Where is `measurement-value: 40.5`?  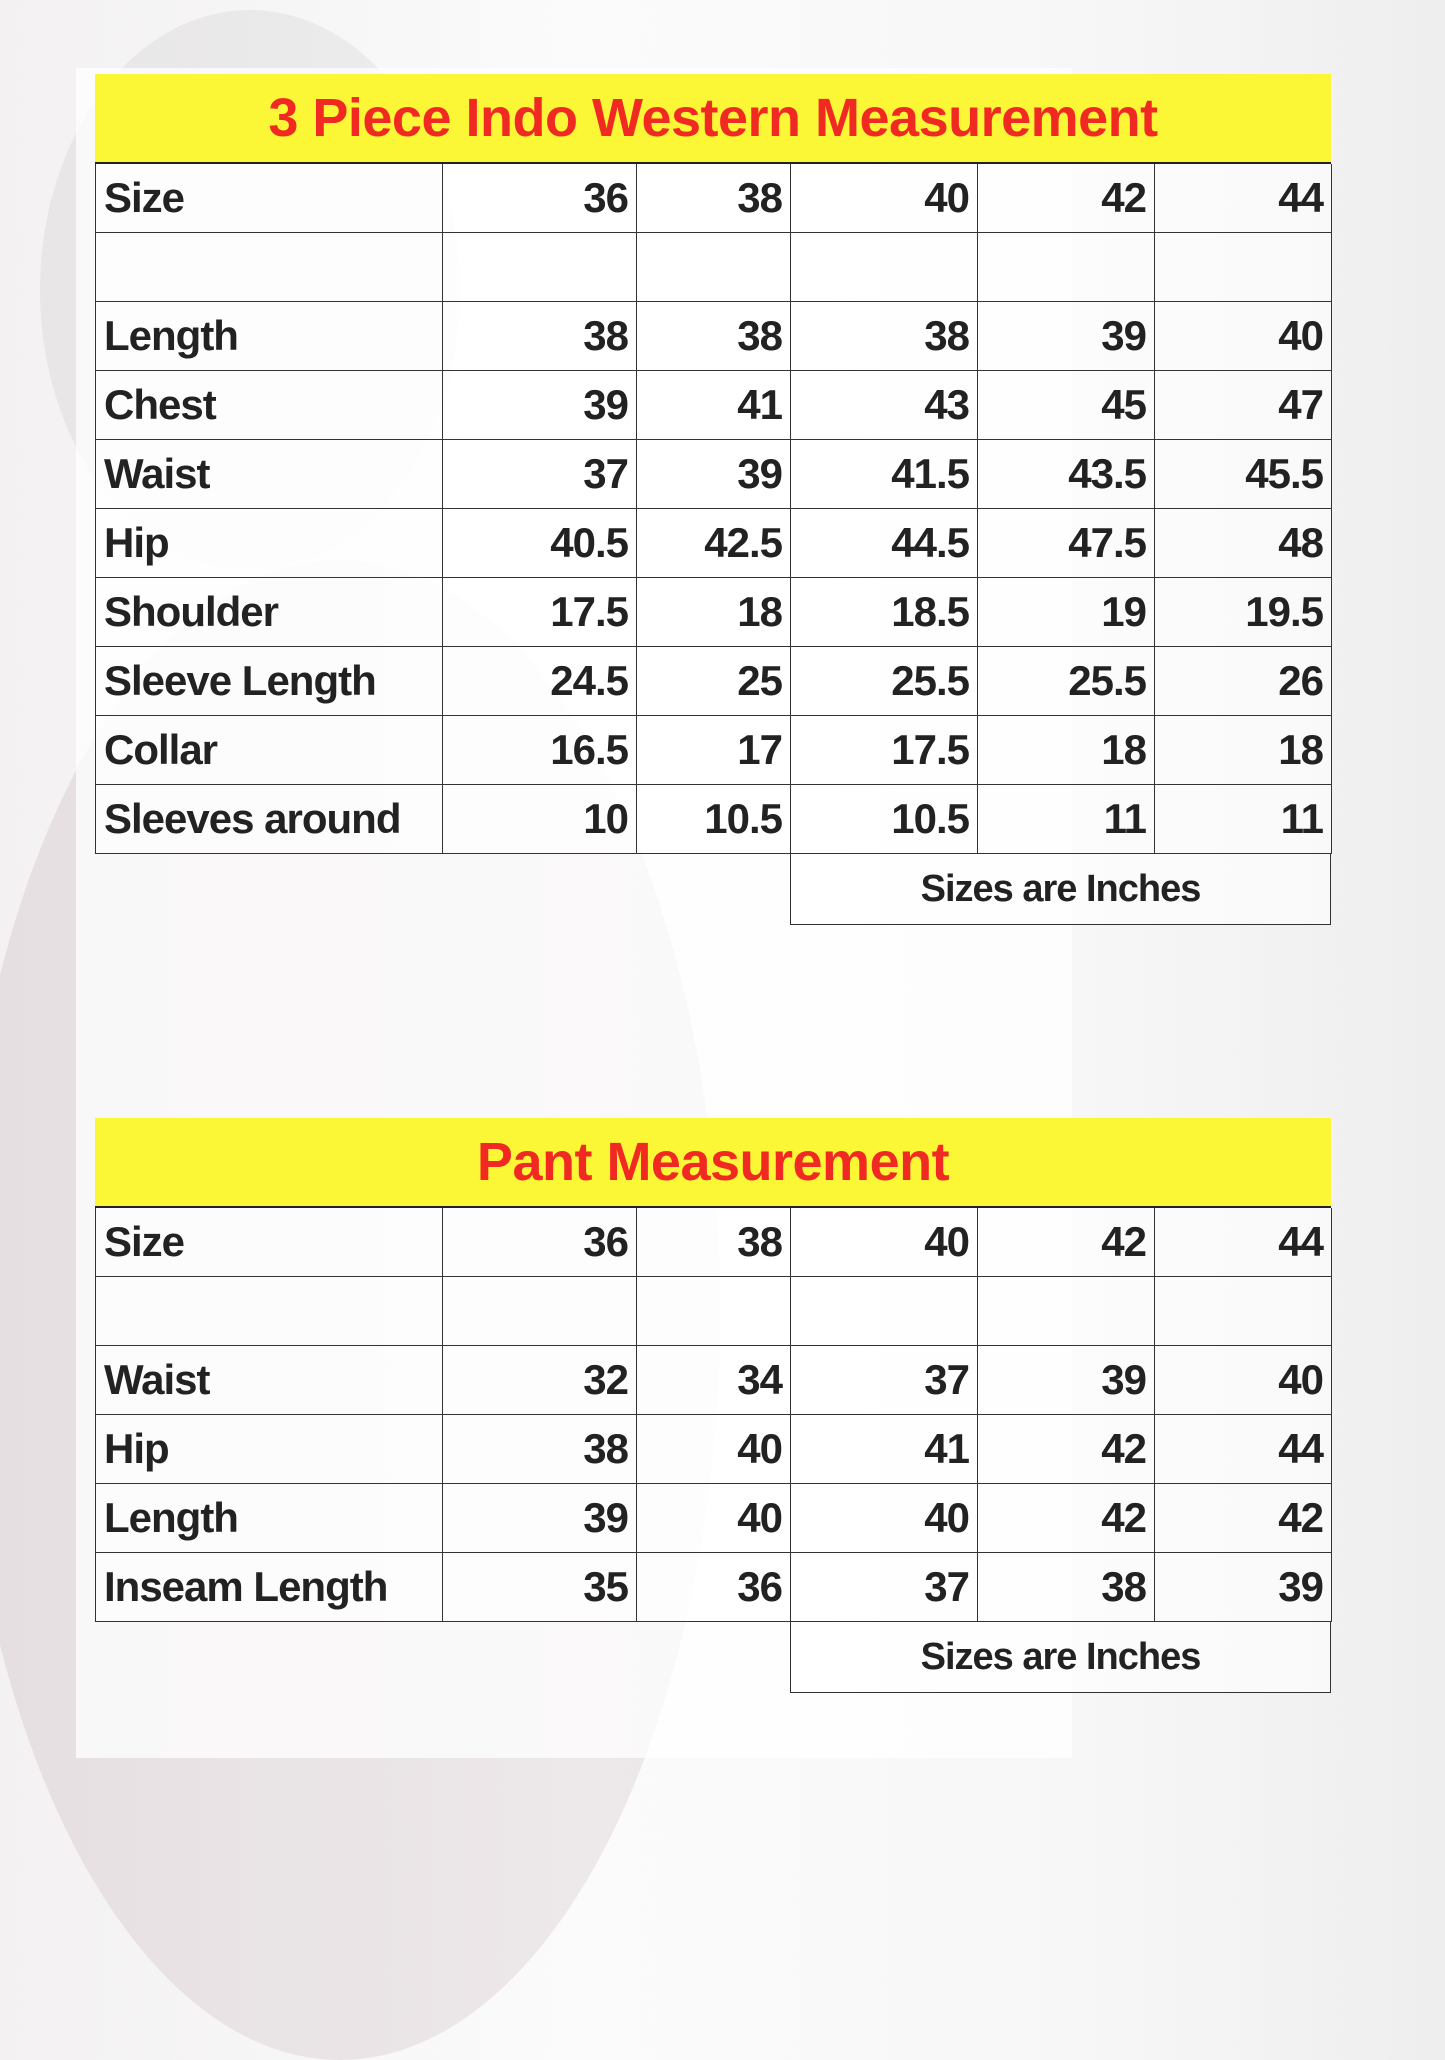
measurement-value: 40.5 is located at coordinates (539, 543).